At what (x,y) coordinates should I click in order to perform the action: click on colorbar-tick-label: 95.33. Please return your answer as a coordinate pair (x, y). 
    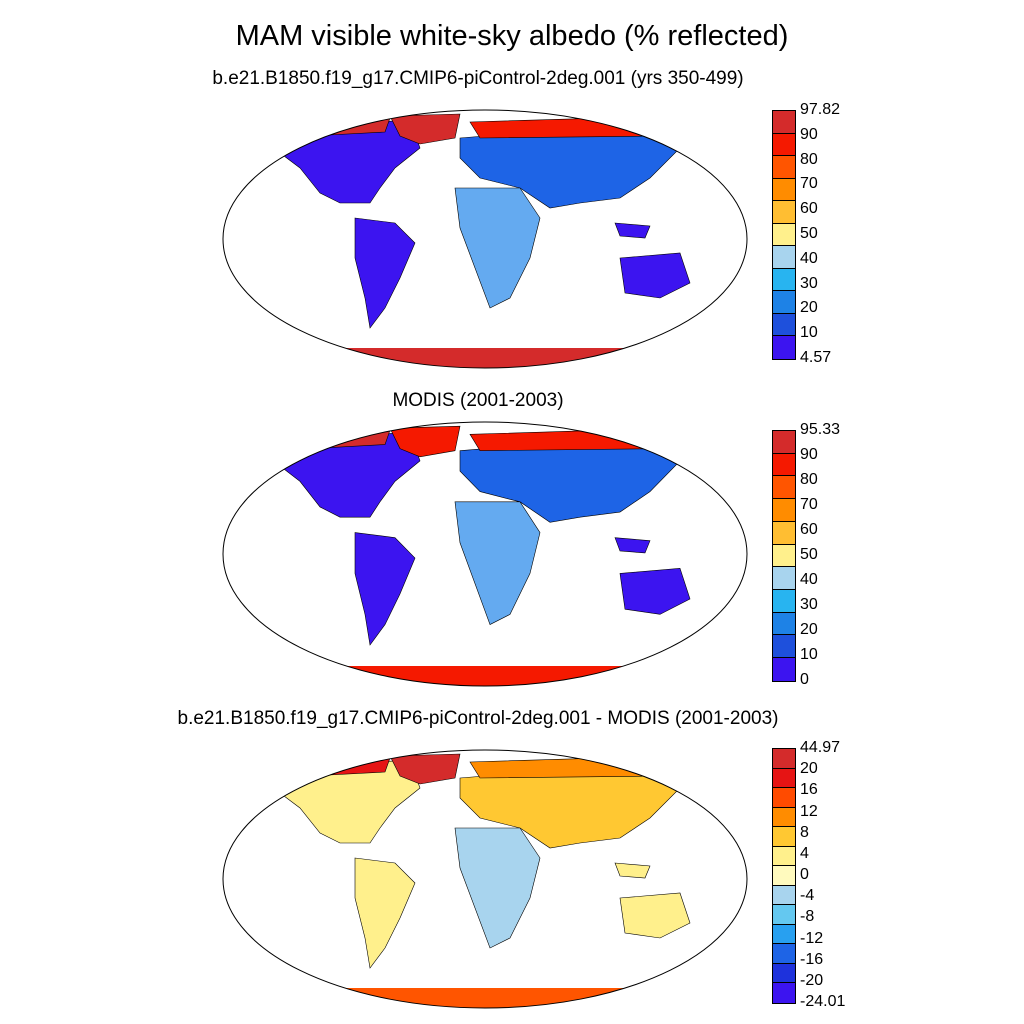
    Looking at the image, I should click on (820, 429).